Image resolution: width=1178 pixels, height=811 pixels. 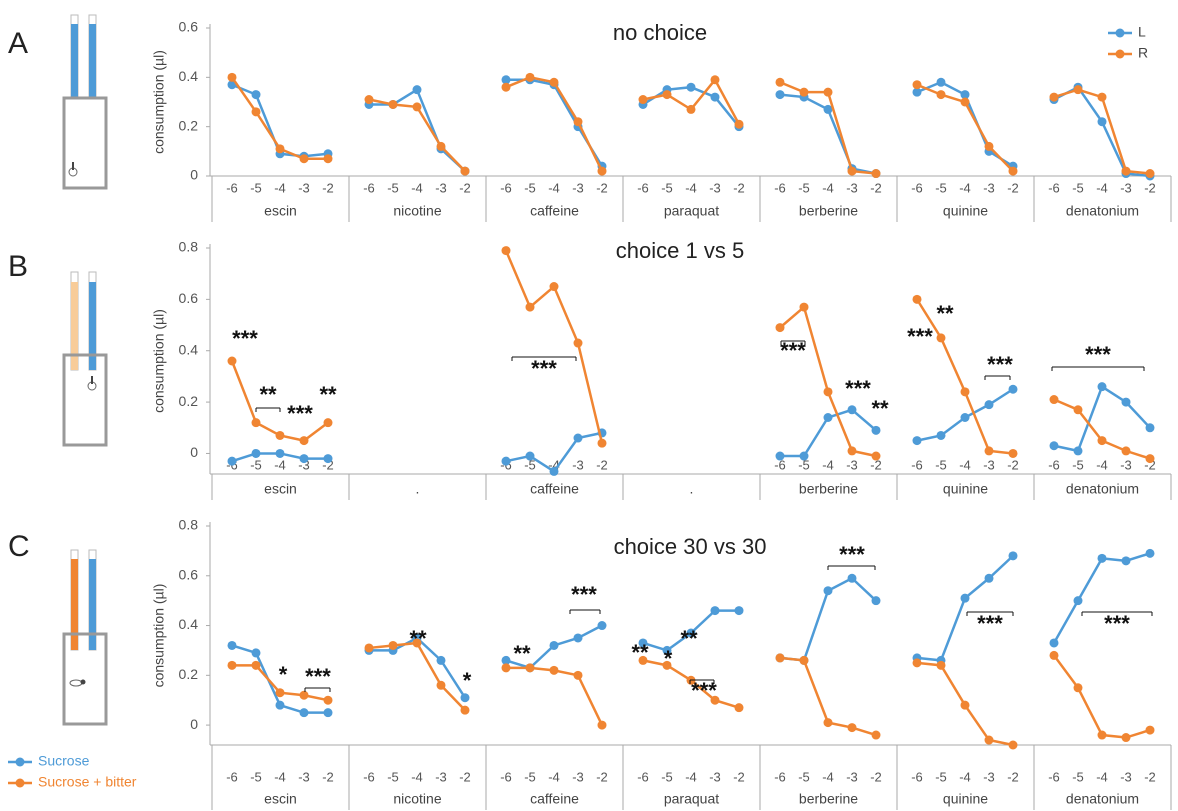 I want to click on panel-label: C, so click(x=19, y=546).